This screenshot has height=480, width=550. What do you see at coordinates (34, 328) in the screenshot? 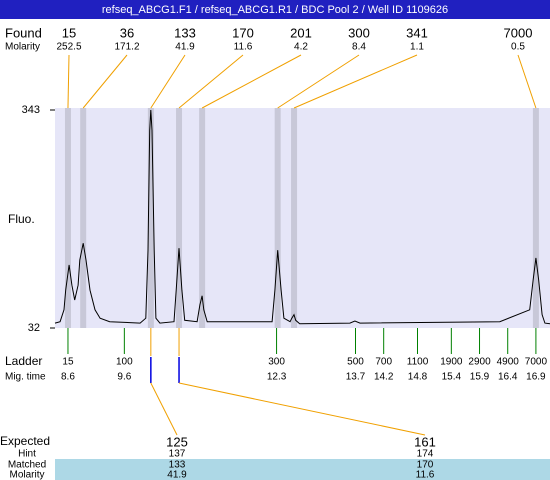
I see `y-tick-label: 32` at bounding box center [34, 328].